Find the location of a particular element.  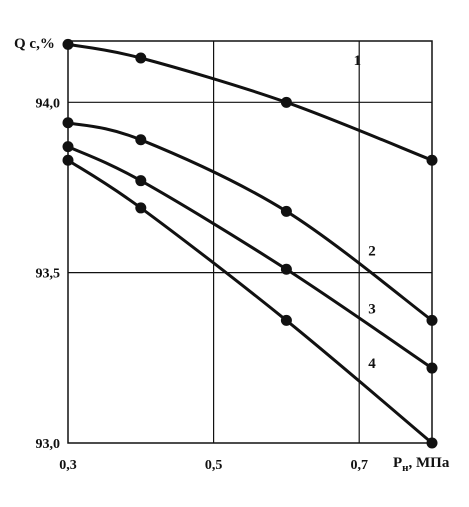

y-tick-label: 93,5 is located at coordinates (48, 274).